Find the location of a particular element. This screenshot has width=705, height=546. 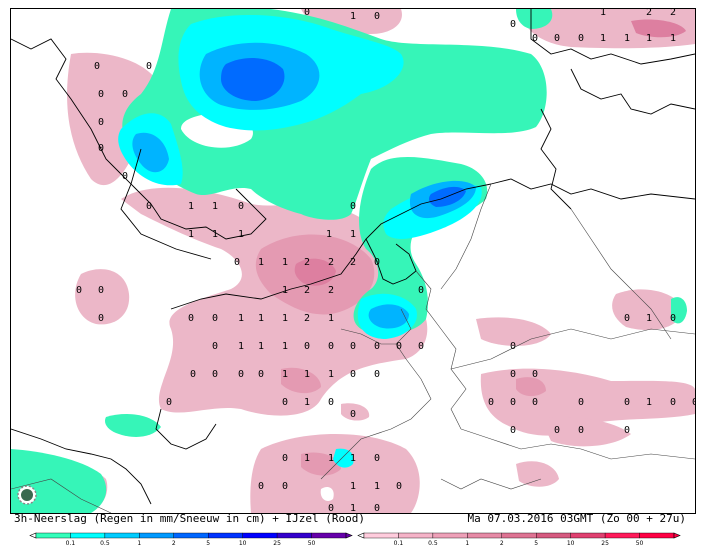

rain-sky-south is located at coordinates (388, 316).